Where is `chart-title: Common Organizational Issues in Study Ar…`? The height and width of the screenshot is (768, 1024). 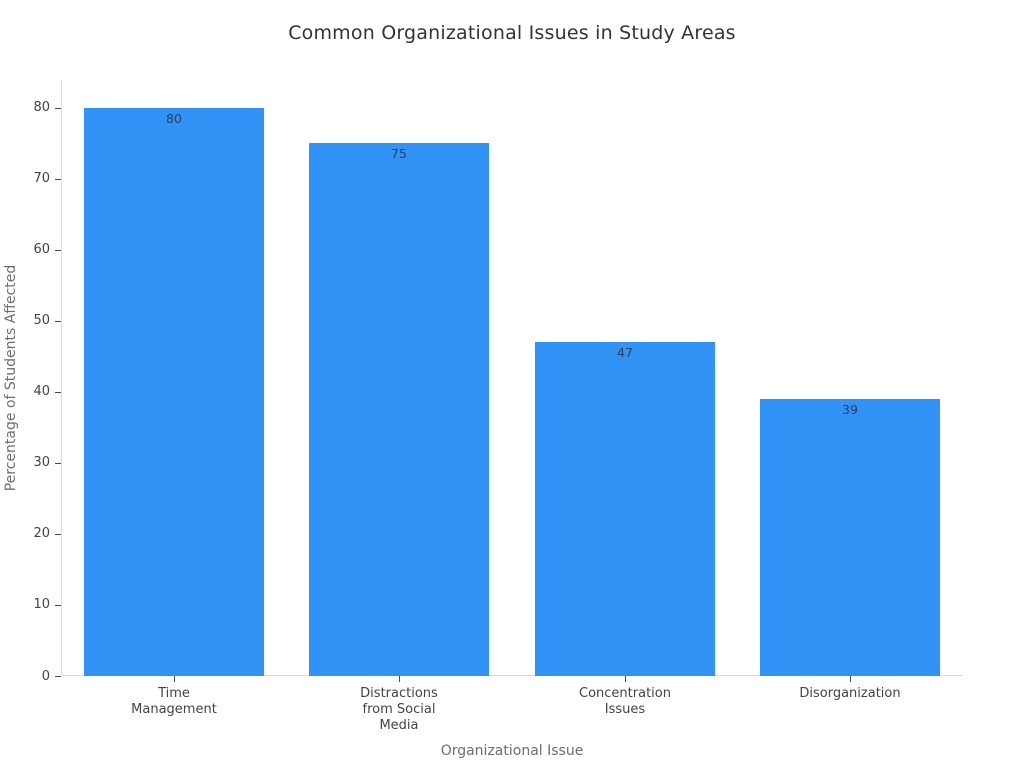
chart-title: Common Organizational Issues in Study Ar… is located at coordinates (512, 33).